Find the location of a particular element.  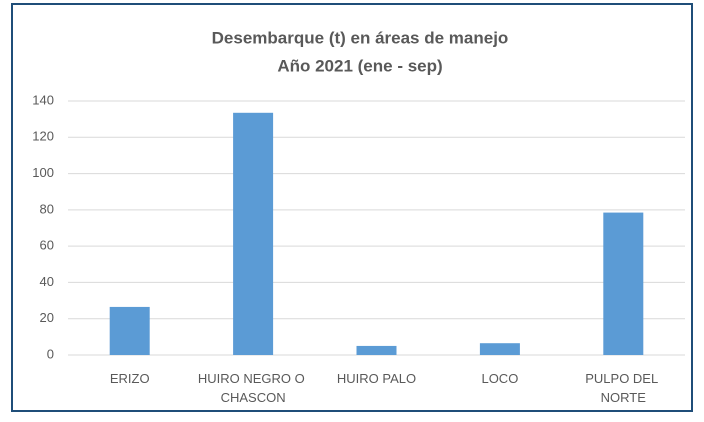

chart-subtitle: Año 2021 (ene - sep) is located at coordinates (359, 65).